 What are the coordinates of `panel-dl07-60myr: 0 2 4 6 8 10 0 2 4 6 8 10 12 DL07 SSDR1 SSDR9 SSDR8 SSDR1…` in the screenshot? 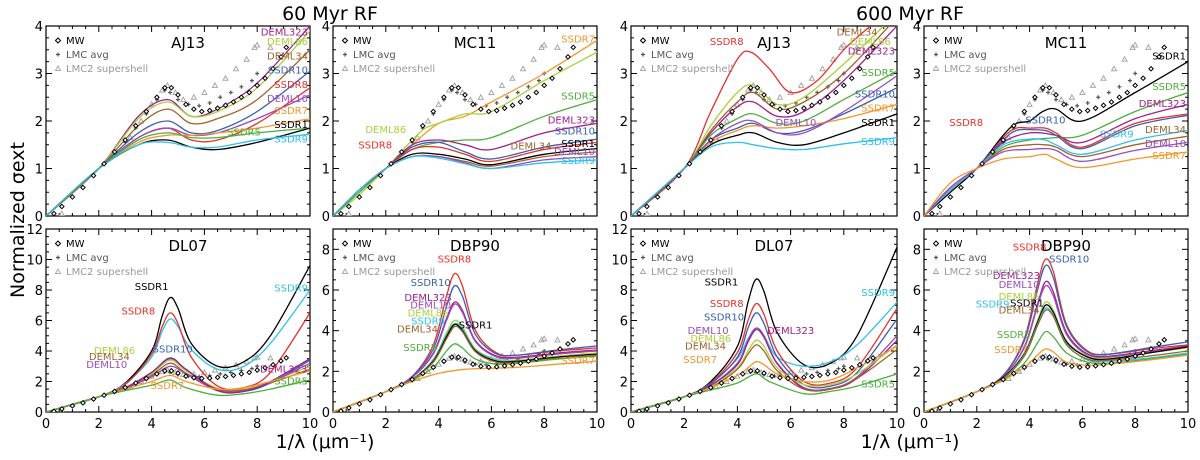 It's located at (172, 327).